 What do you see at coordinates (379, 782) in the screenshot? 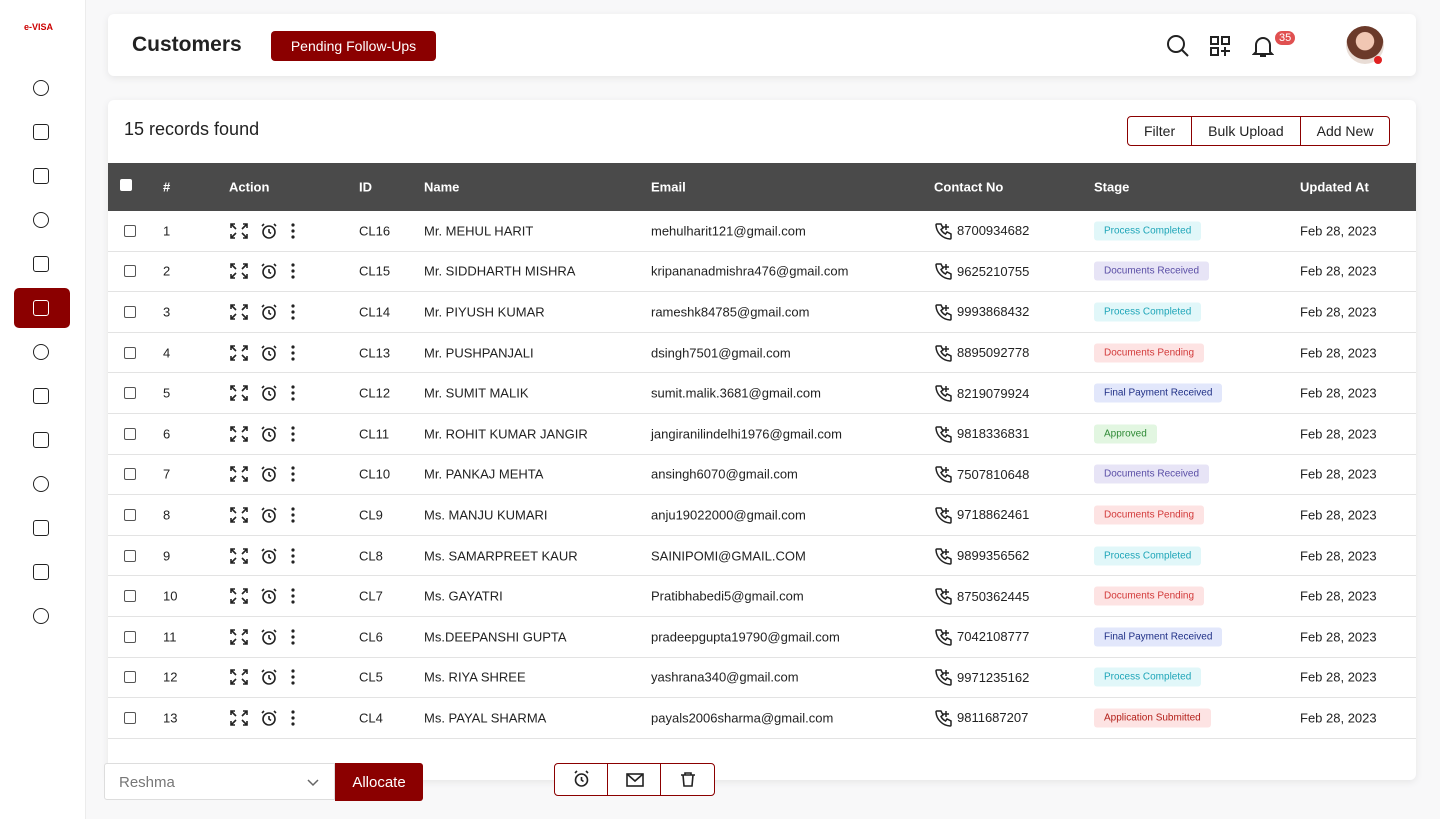
I see `allocate-button: Allocate` at bounding box center [379, 782].